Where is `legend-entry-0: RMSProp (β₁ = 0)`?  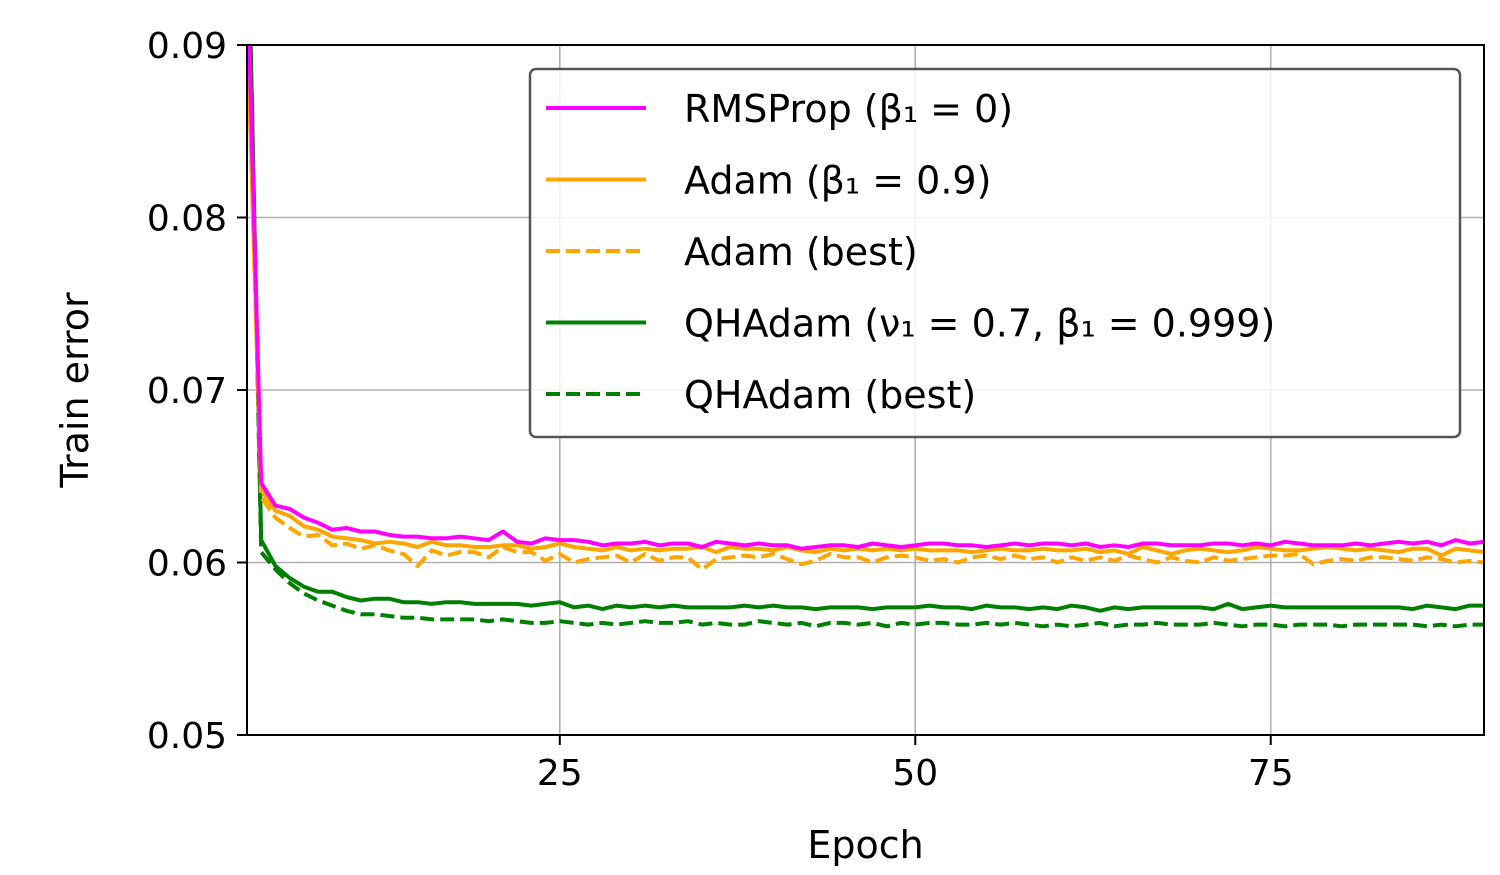 legend-entry-0: RMSProp (β₁ = 0) is located at coordinates (848, 109).